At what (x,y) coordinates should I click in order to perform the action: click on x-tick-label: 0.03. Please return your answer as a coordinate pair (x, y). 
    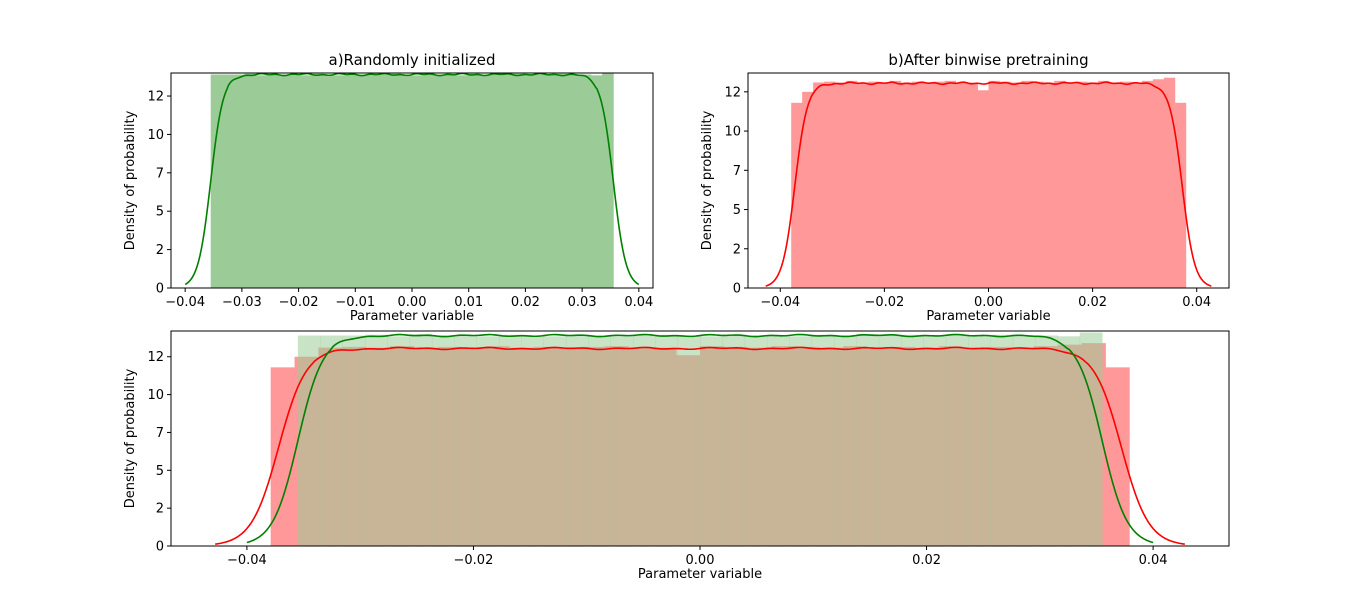
    Looking at the image, I should click on (582, 302).